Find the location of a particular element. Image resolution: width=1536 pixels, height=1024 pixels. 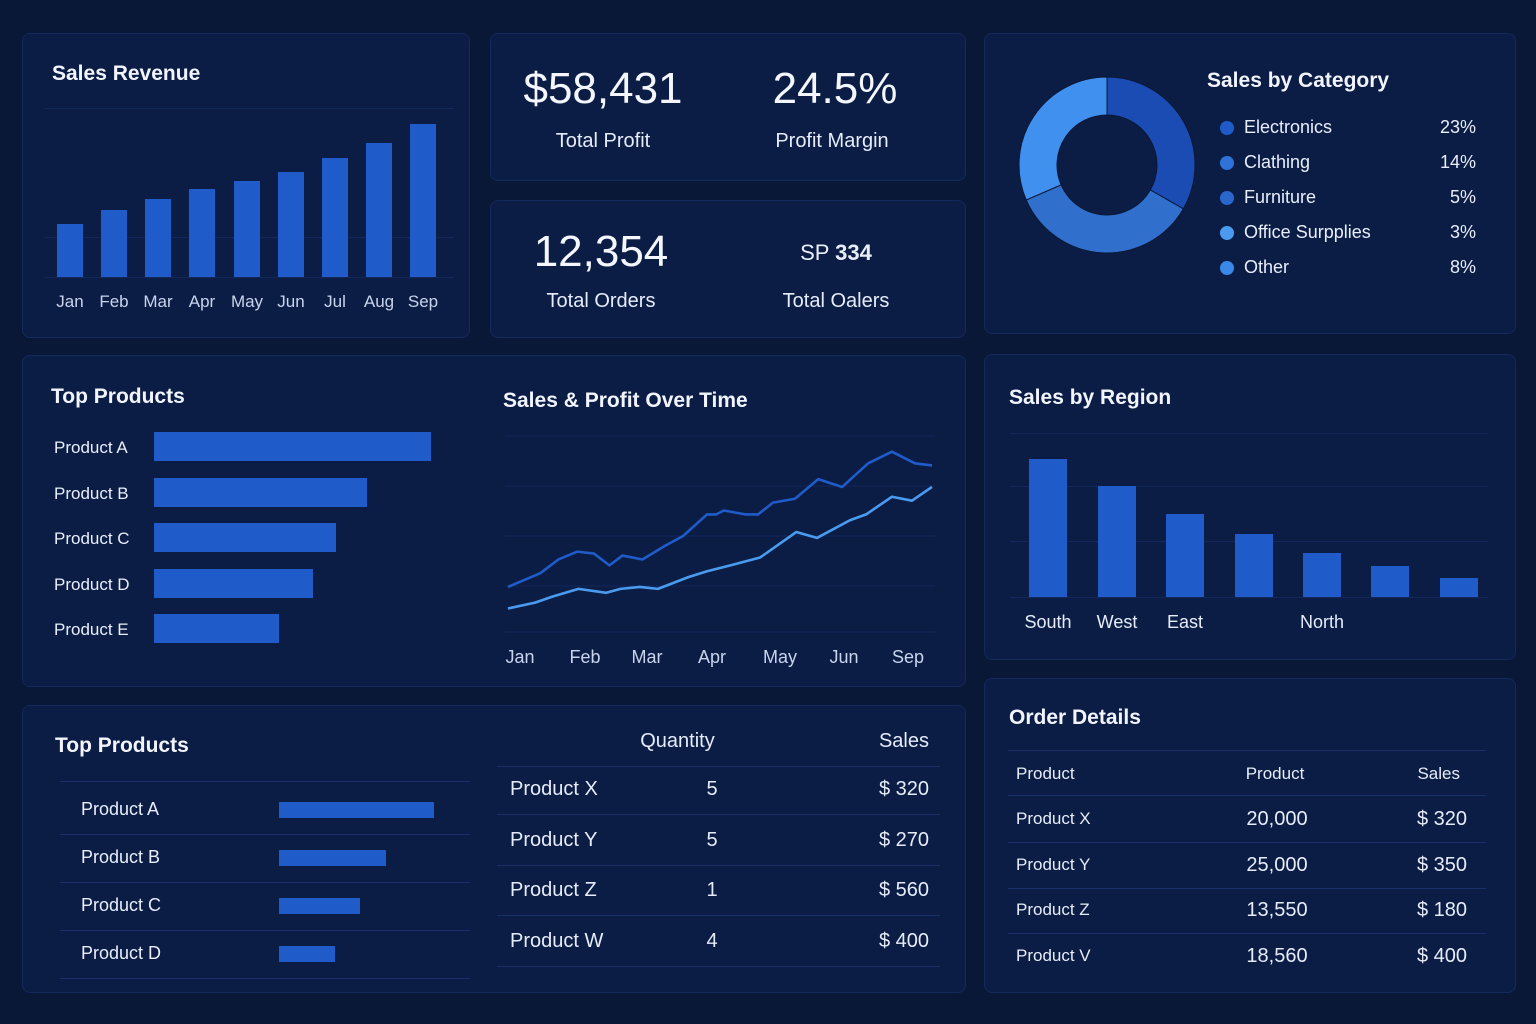

table-header-sales: Sales is located at coordinates (903, 741).